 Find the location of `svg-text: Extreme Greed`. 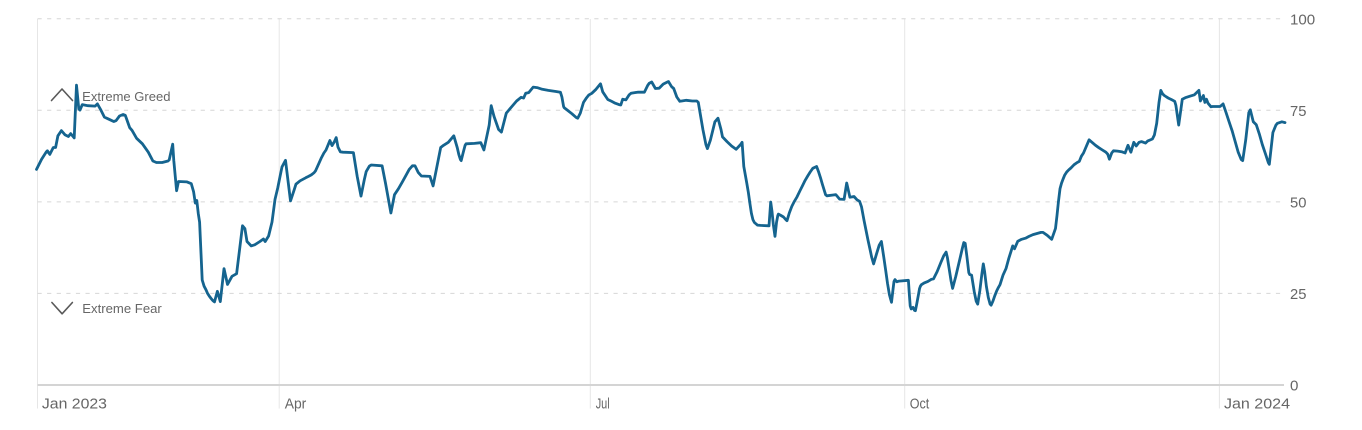

svg-text: Extreme Greed is located at coordinates (126, 96).